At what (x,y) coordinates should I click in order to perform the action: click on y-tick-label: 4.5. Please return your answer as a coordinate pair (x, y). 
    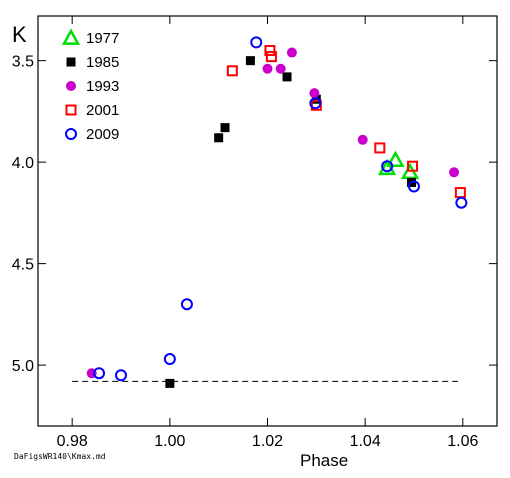
    Looking at the image, I should click on (23, 265).